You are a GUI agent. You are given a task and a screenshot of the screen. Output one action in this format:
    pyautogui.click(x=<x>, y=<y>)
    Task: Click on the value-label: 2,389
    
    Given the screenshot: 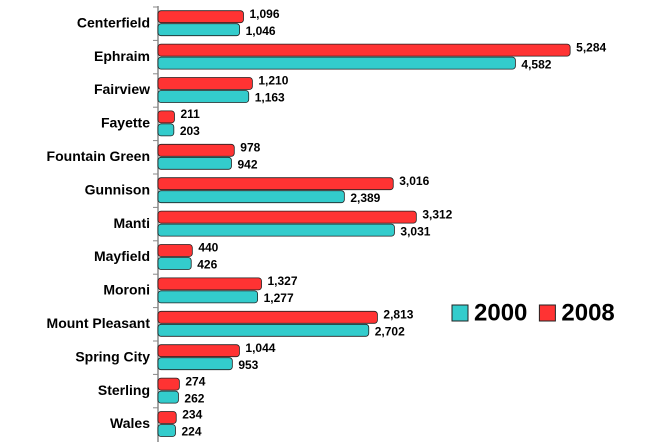 What is the action you would take?
    pyautogui.click(x=365, y=198)
    